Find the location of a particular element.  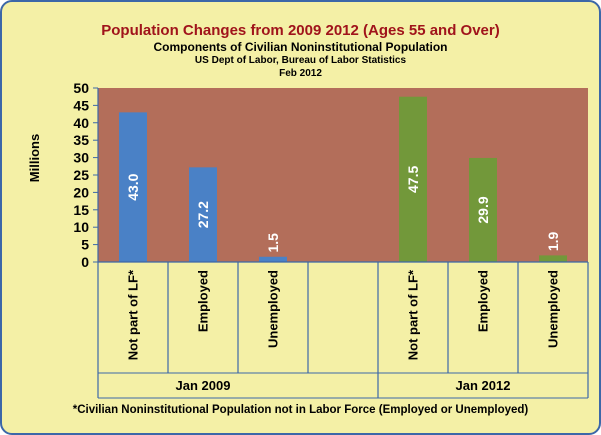

chart-date: Feb 2012 is located at coordinates (300, 73).